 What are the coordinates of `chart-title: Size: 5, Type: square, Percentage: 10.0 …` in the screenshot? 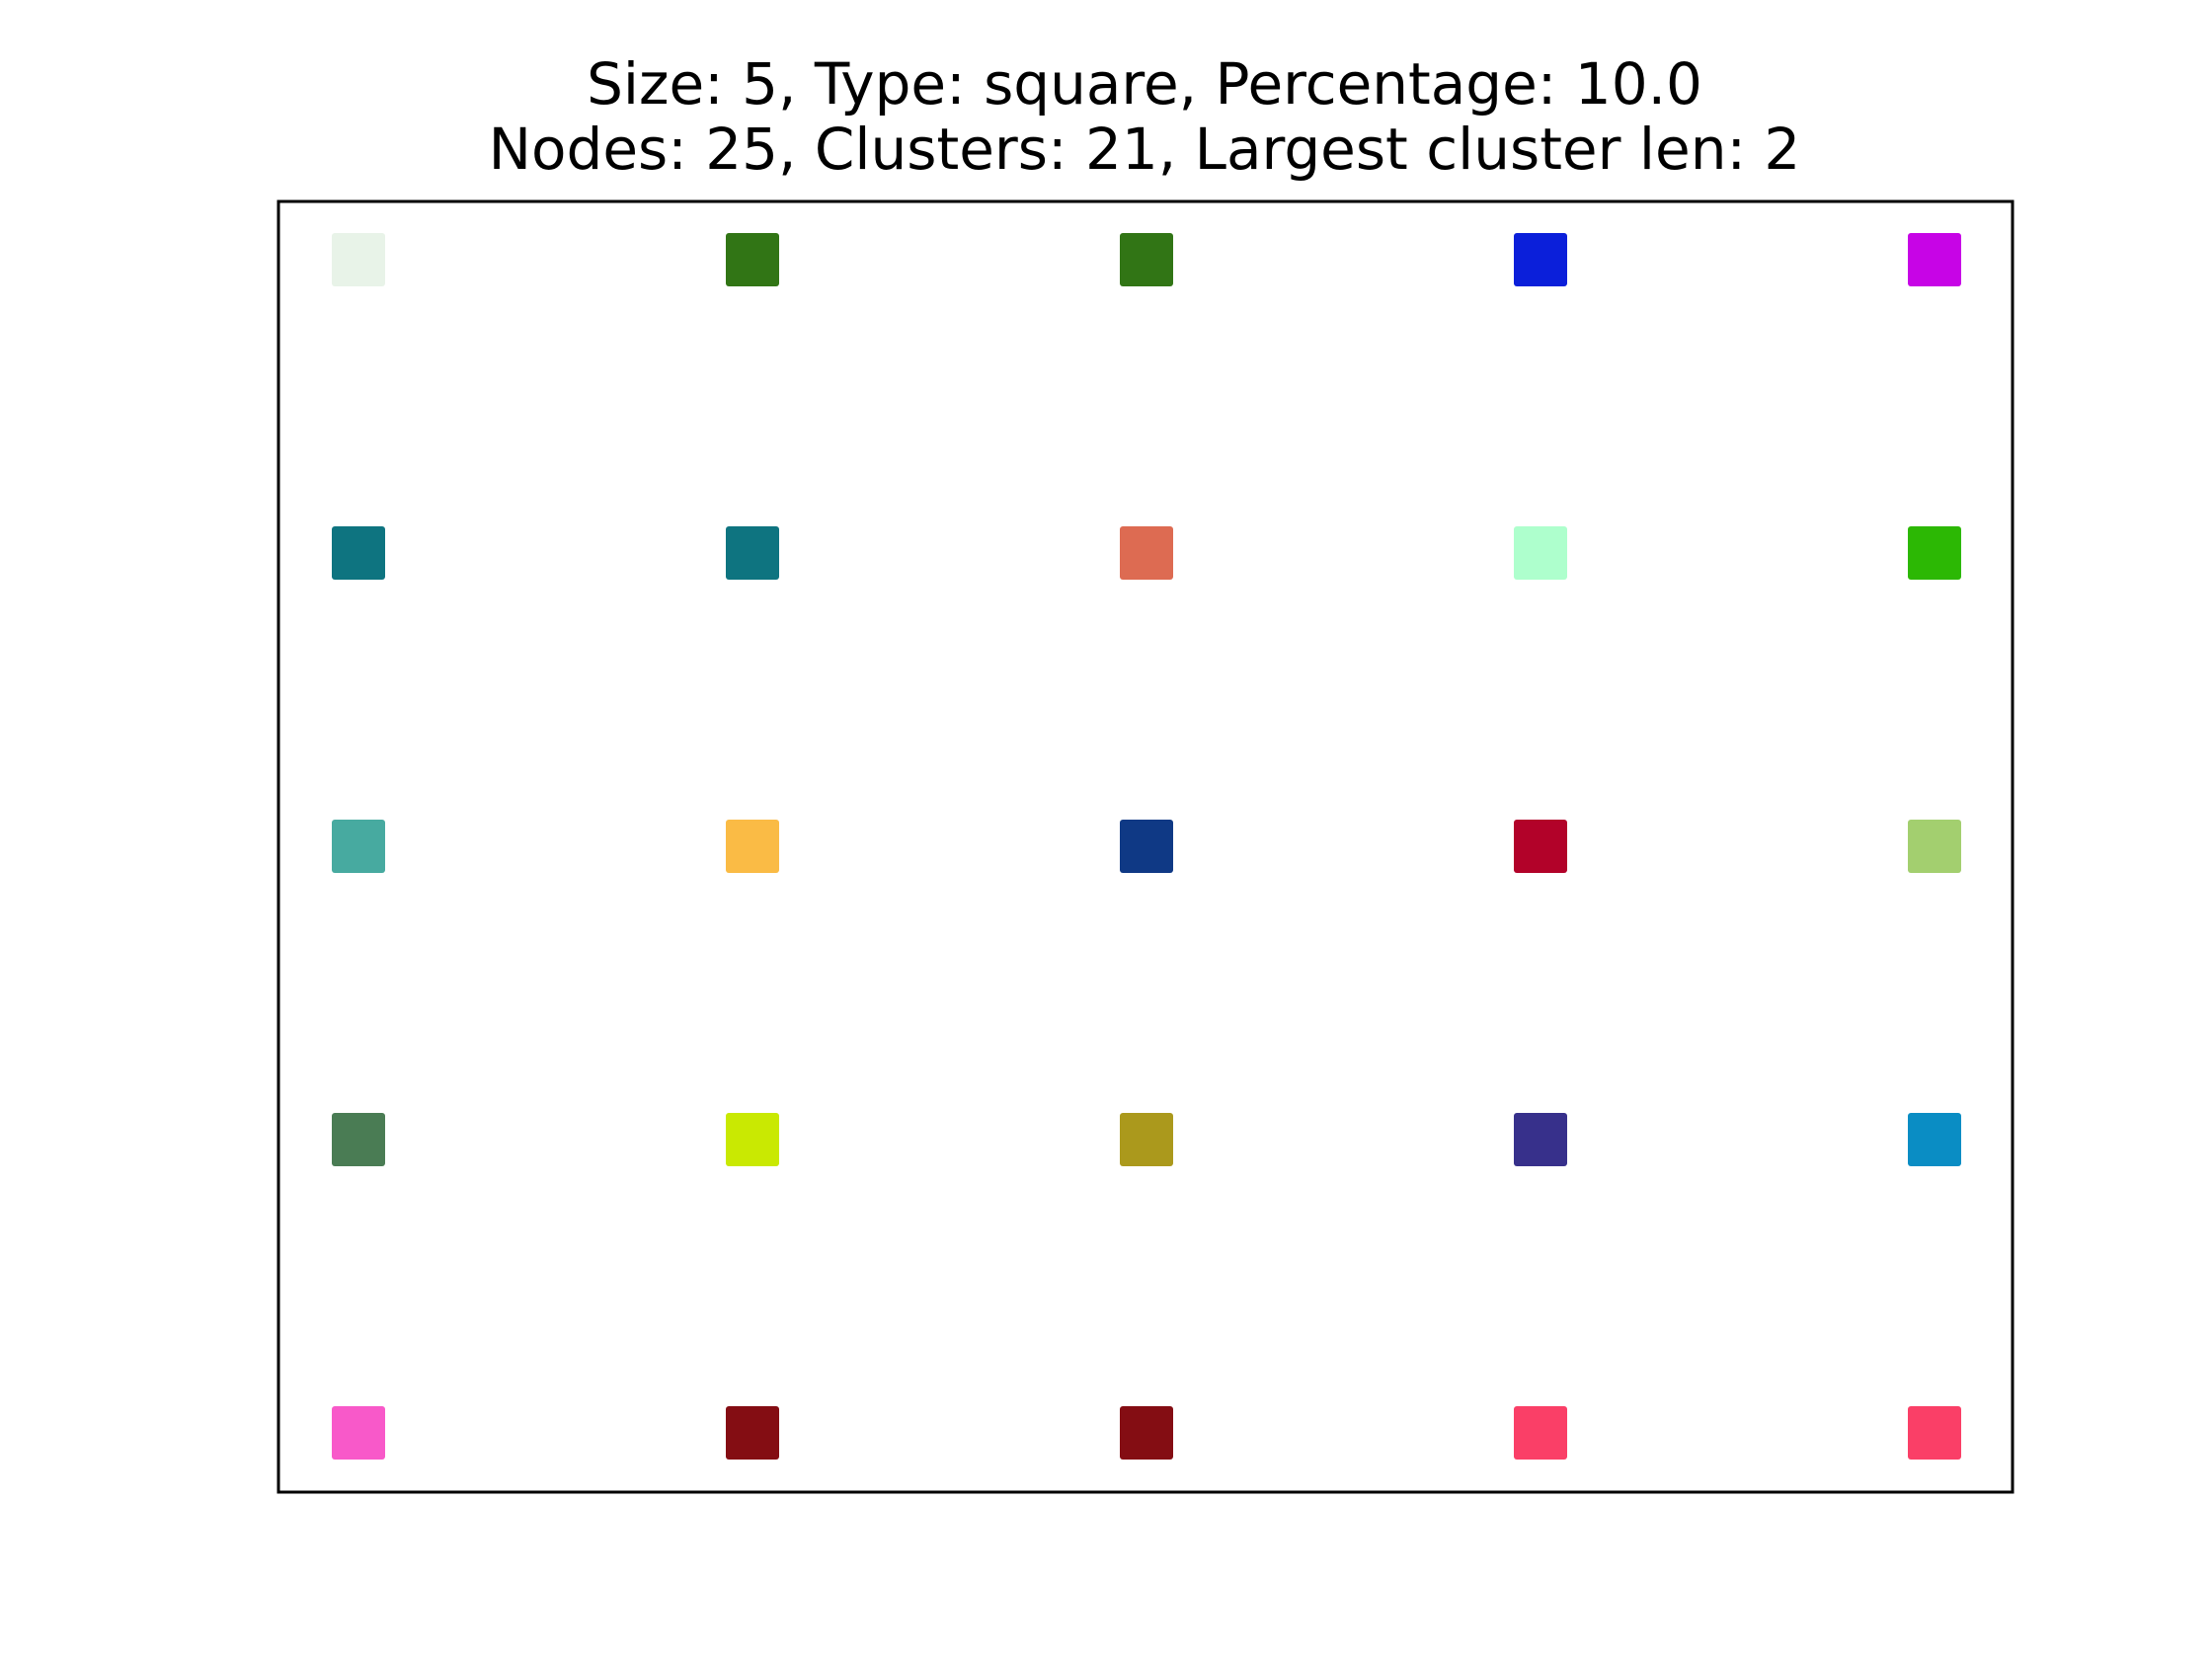 It's located at (1106, 117).